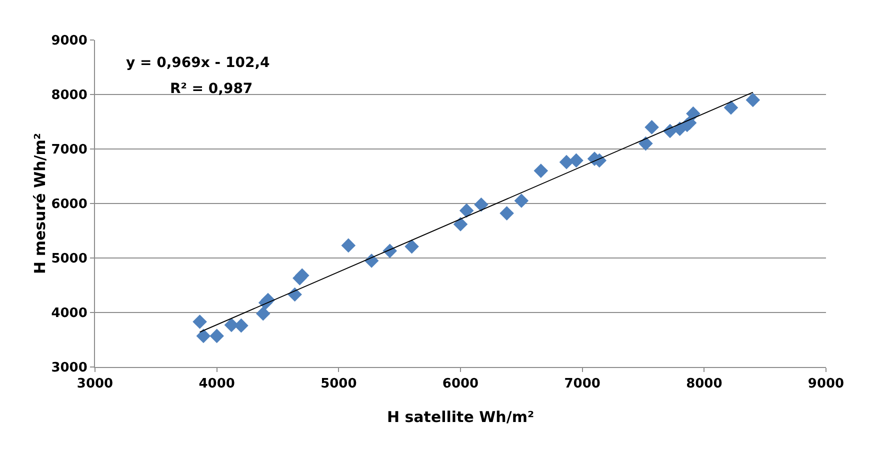 This screenshot has width=886, height=452. What do you see at coordinates (338, 384) in the screenshot?
I see `x-tick-label: 5000` at bounding box center [338, 384].